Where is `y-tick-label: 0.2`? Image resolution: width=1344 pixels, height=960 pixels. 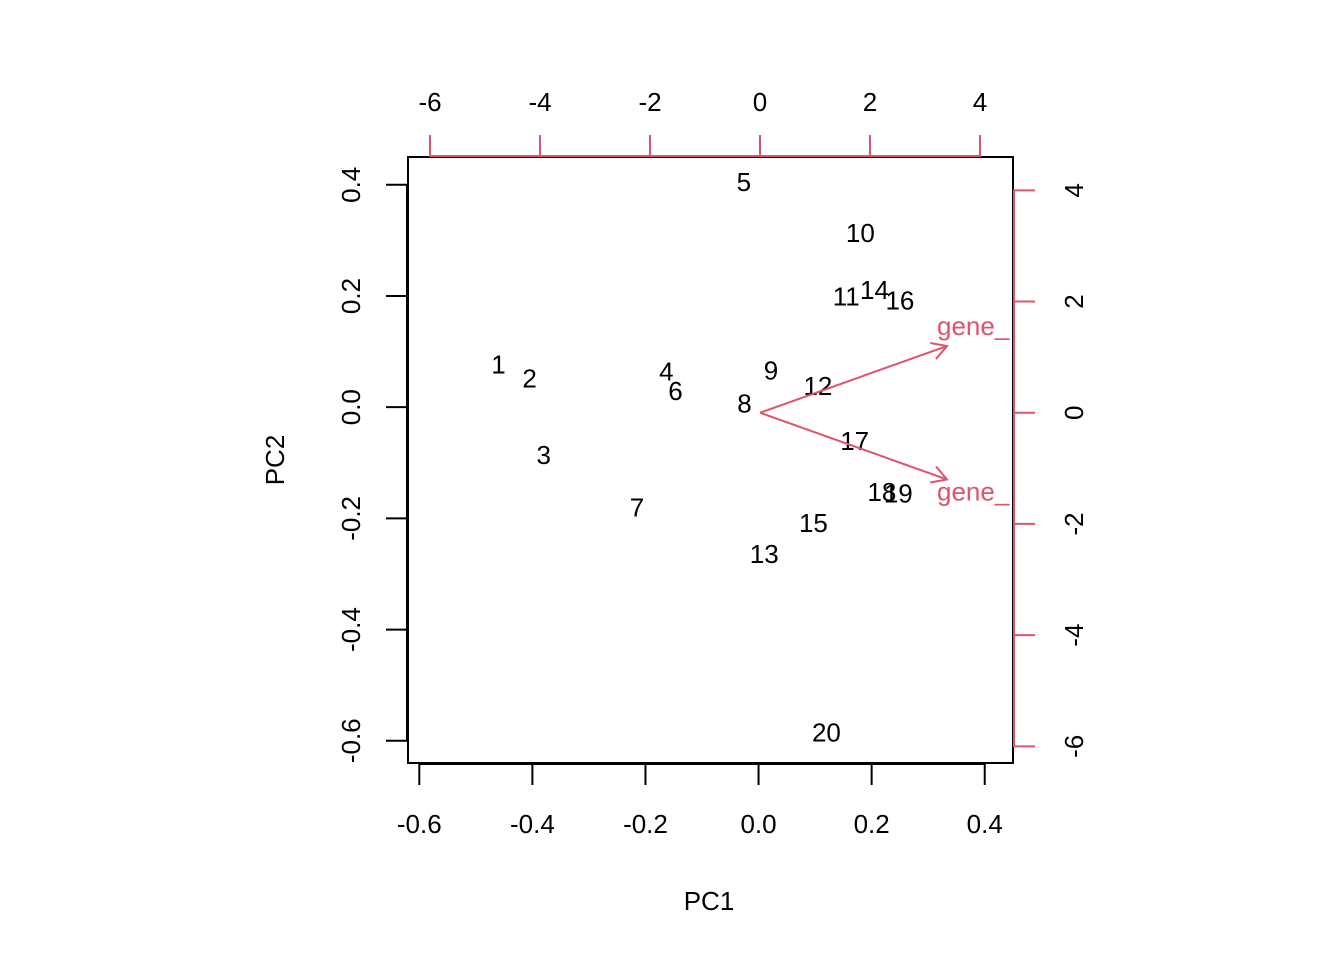 y-tick-label: 0.2 is located at coordinates (351, 296).